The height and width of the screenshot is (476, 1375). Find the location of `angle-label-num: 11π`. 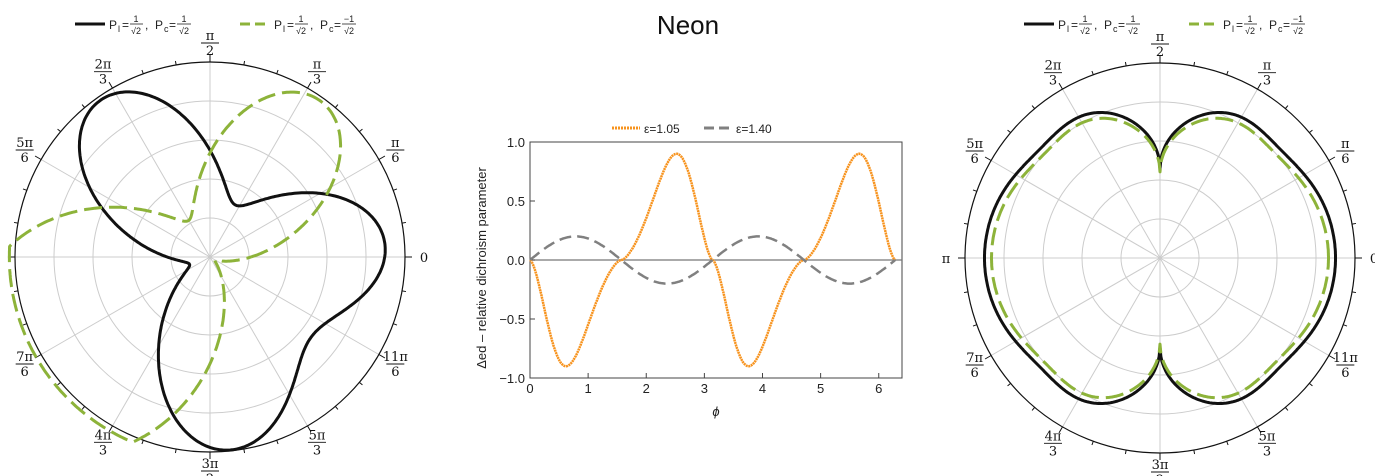

angle-label-num: 11π is located at coordinates (396, 357).